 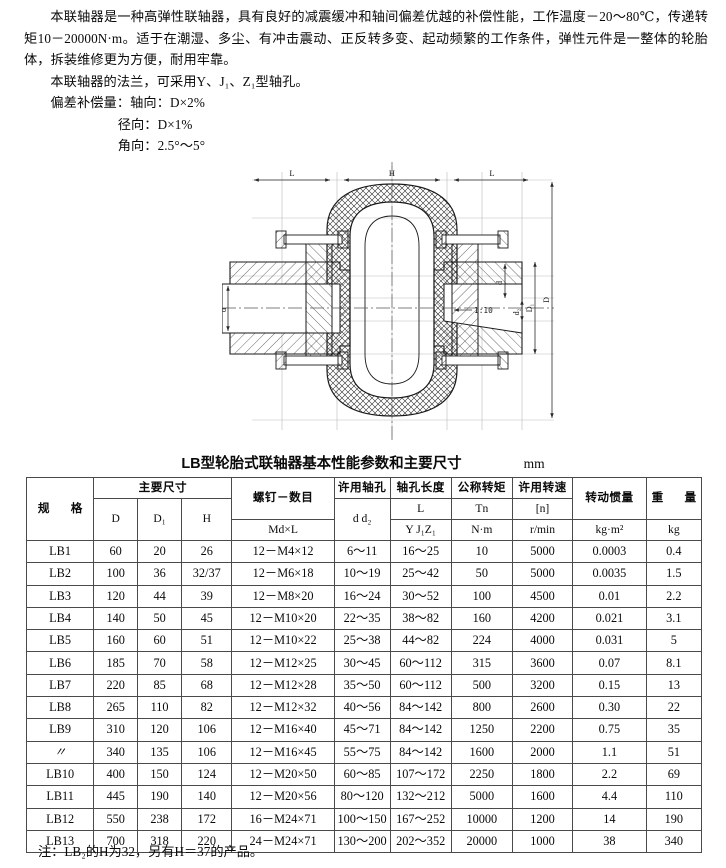 I want to click on cell-len: 202～352, so click(x=420, y=841).